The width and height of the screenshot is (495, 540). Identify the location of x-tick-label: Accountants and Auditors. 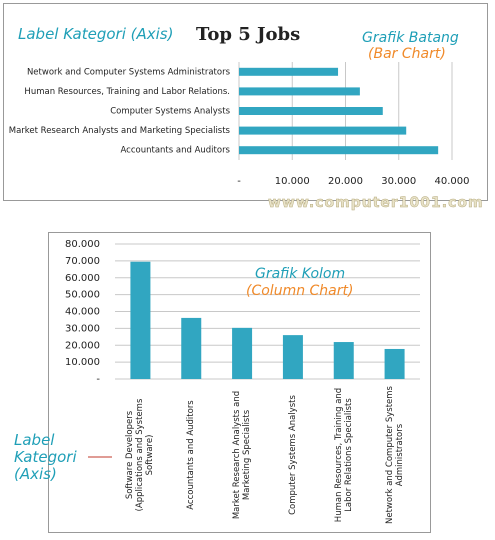
(191, 455).